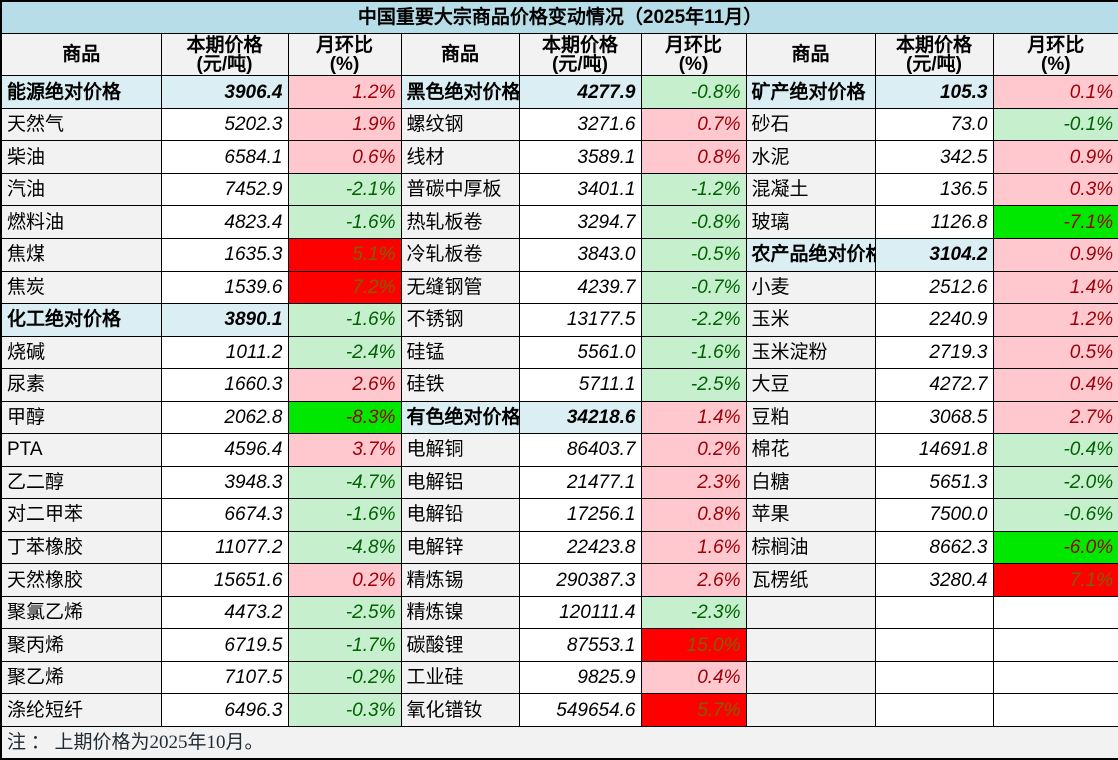  What do you see at coordinates (81, 222) in the screenshot?
I see `commodity-name-cell: 燃料油` at bounding box center [81, 222].